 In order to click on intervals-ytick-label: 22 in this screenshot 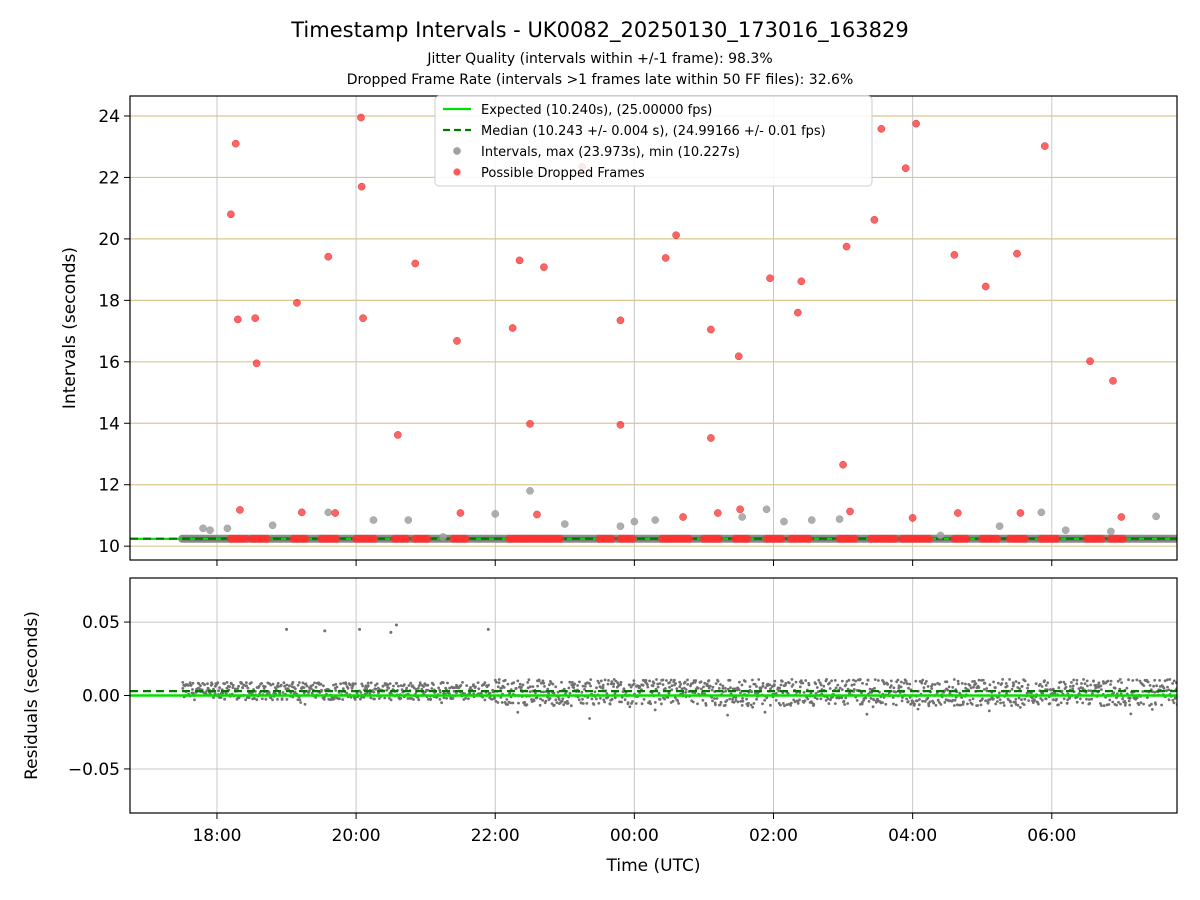, I will do `click(109, 178)`.